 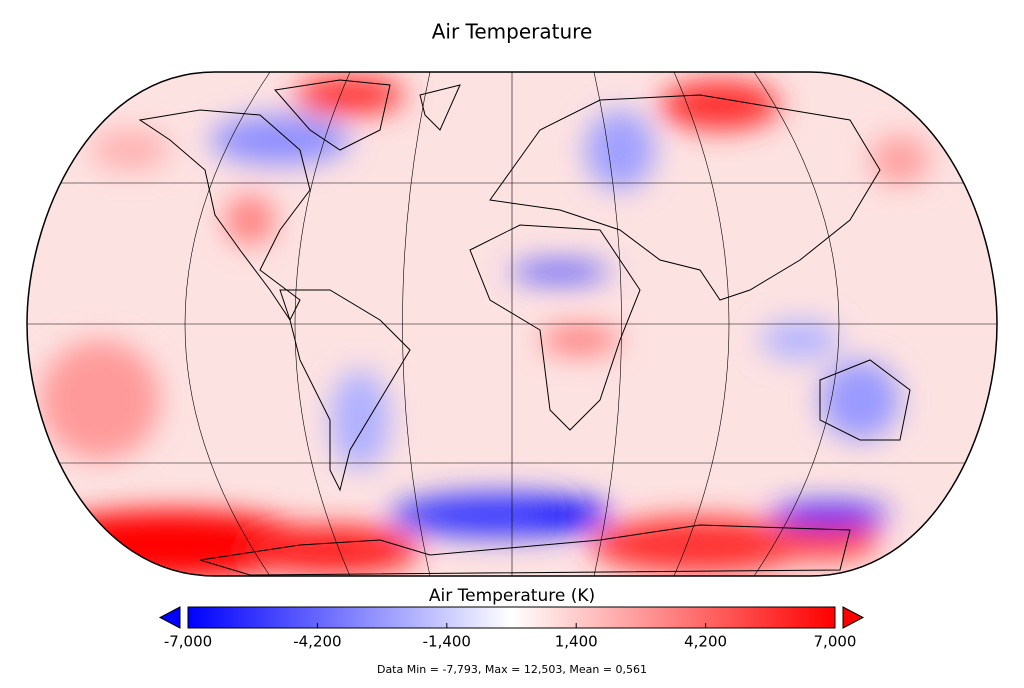 I want to click on tick-label: 1,400, so click(x=576, y=642).